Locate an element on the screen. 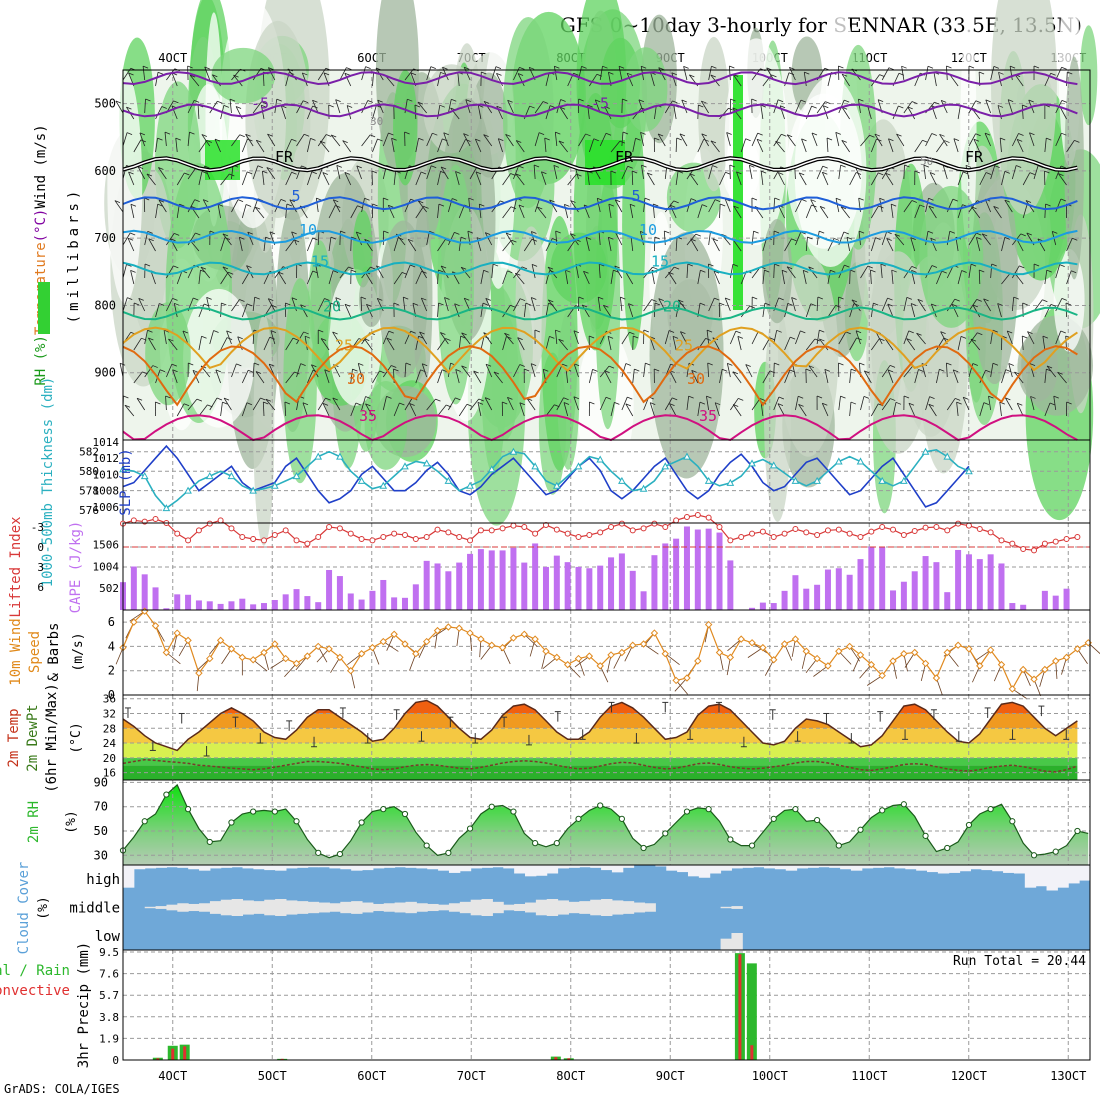  wind-ylabel-line: & Barbs is located at coordinates (54, 651).